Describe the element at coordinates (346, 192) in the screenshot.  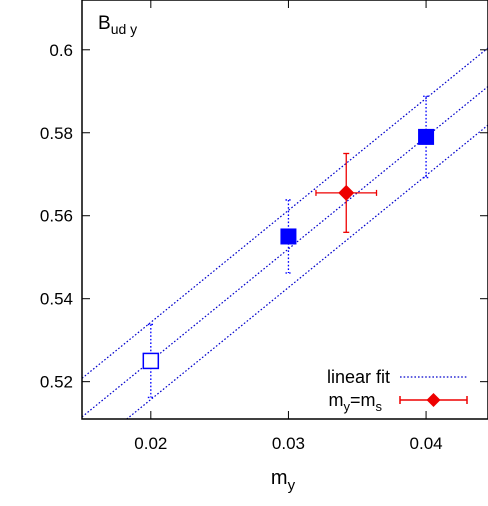
I see `data-point-diamond` at that location.